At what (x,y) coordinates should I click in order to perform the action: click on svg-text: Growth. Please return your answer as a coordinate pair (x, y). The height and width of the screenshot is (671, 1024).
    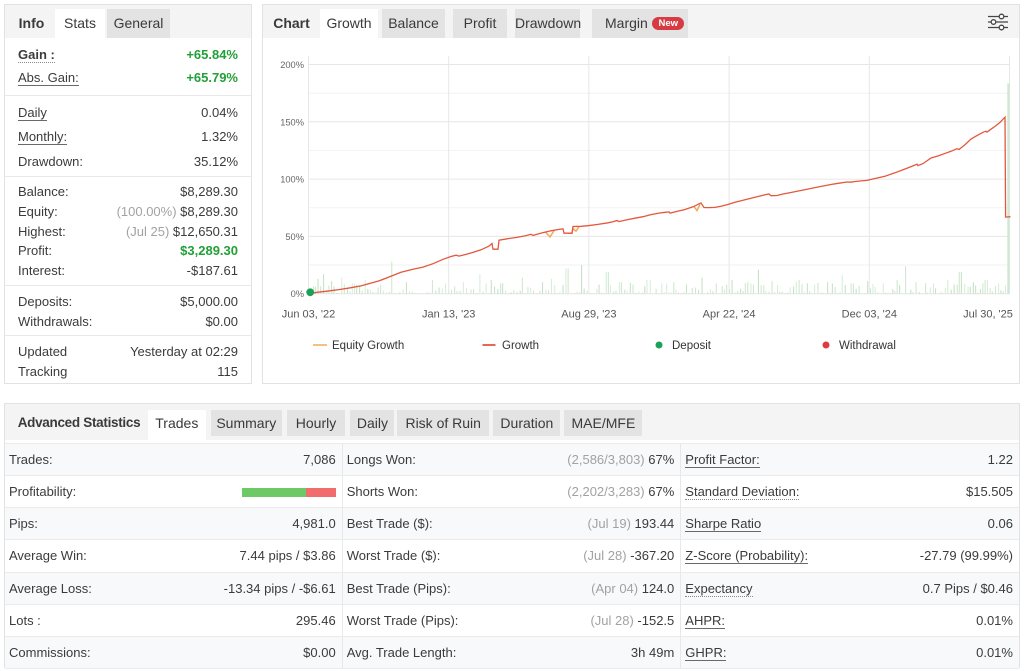
    Looking at the image, I should click on (520, 346).